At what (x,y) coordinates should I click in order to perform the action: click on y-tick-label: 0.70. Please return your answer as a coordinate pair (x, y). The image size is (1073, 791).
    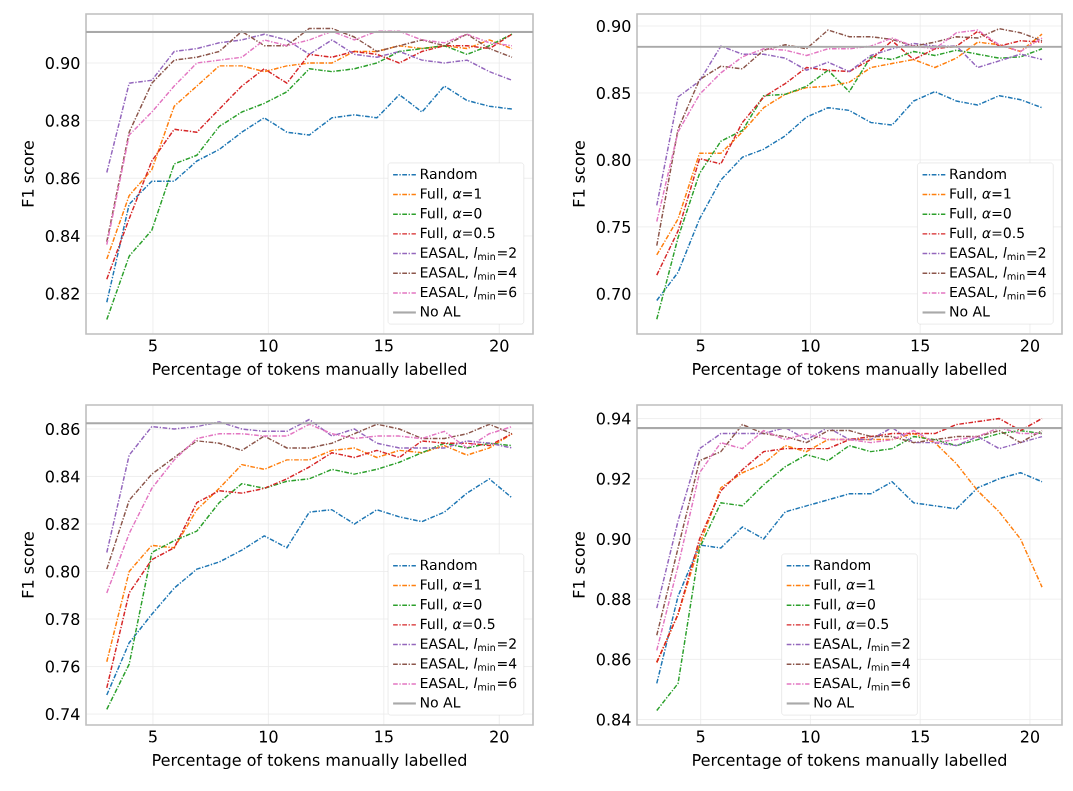
    Looking at the image, I should click on (613, 293).